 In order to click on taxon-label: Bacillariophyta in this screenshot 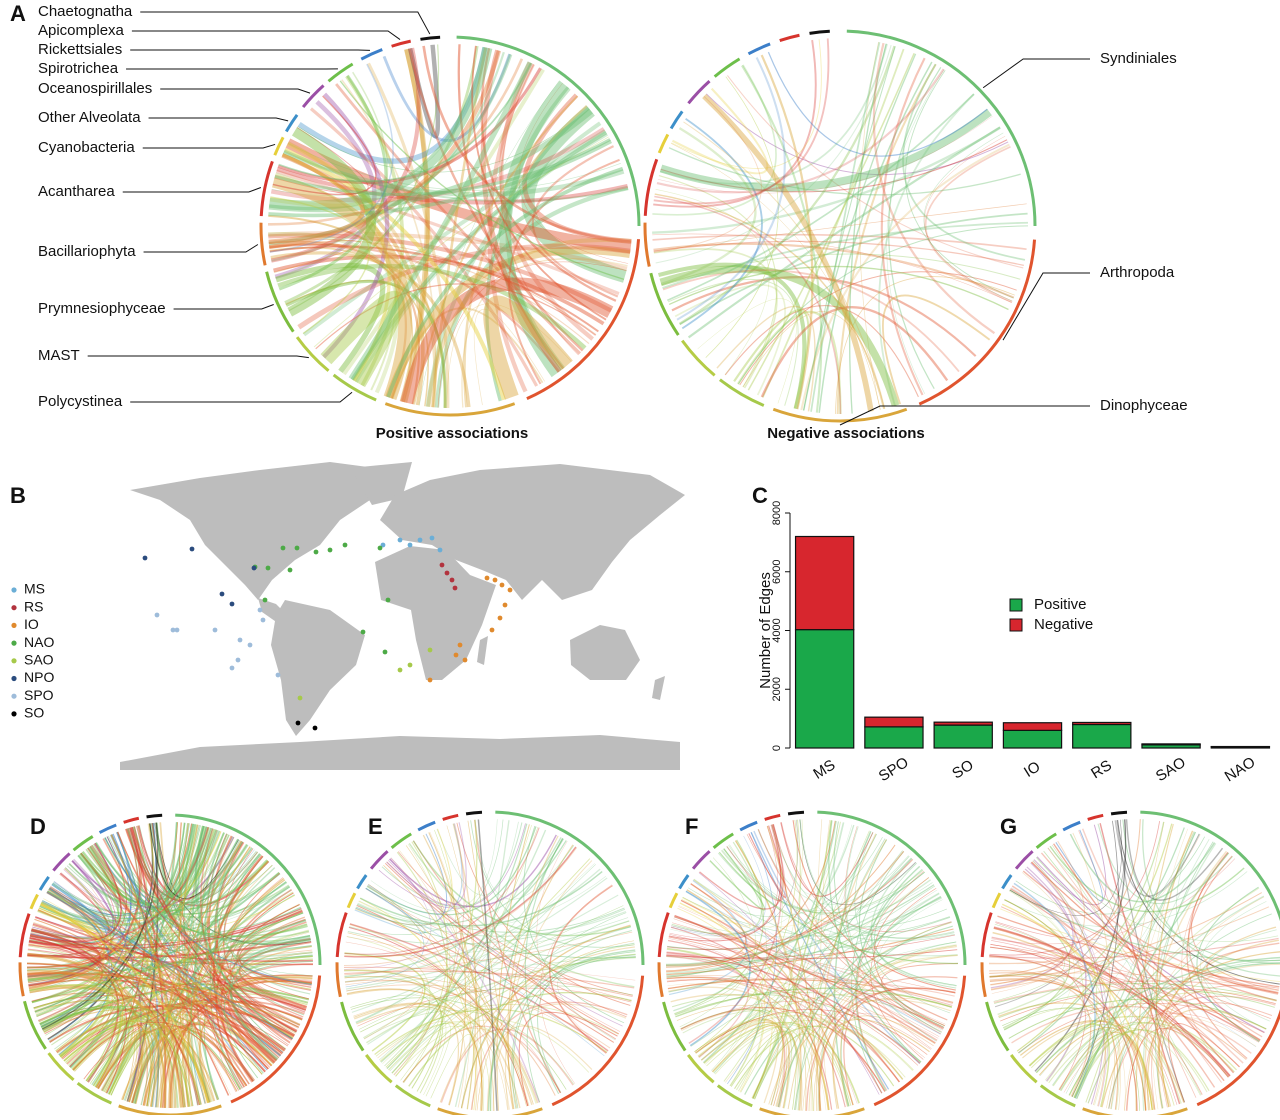, I will do `click(87, 251)`.